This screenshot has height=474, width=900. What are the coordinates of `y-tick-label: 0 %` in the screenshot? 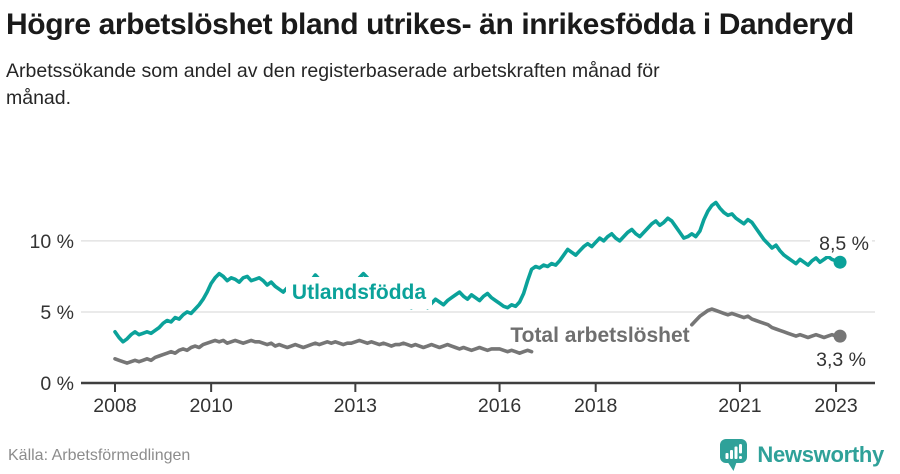 It's located at (57, 384).